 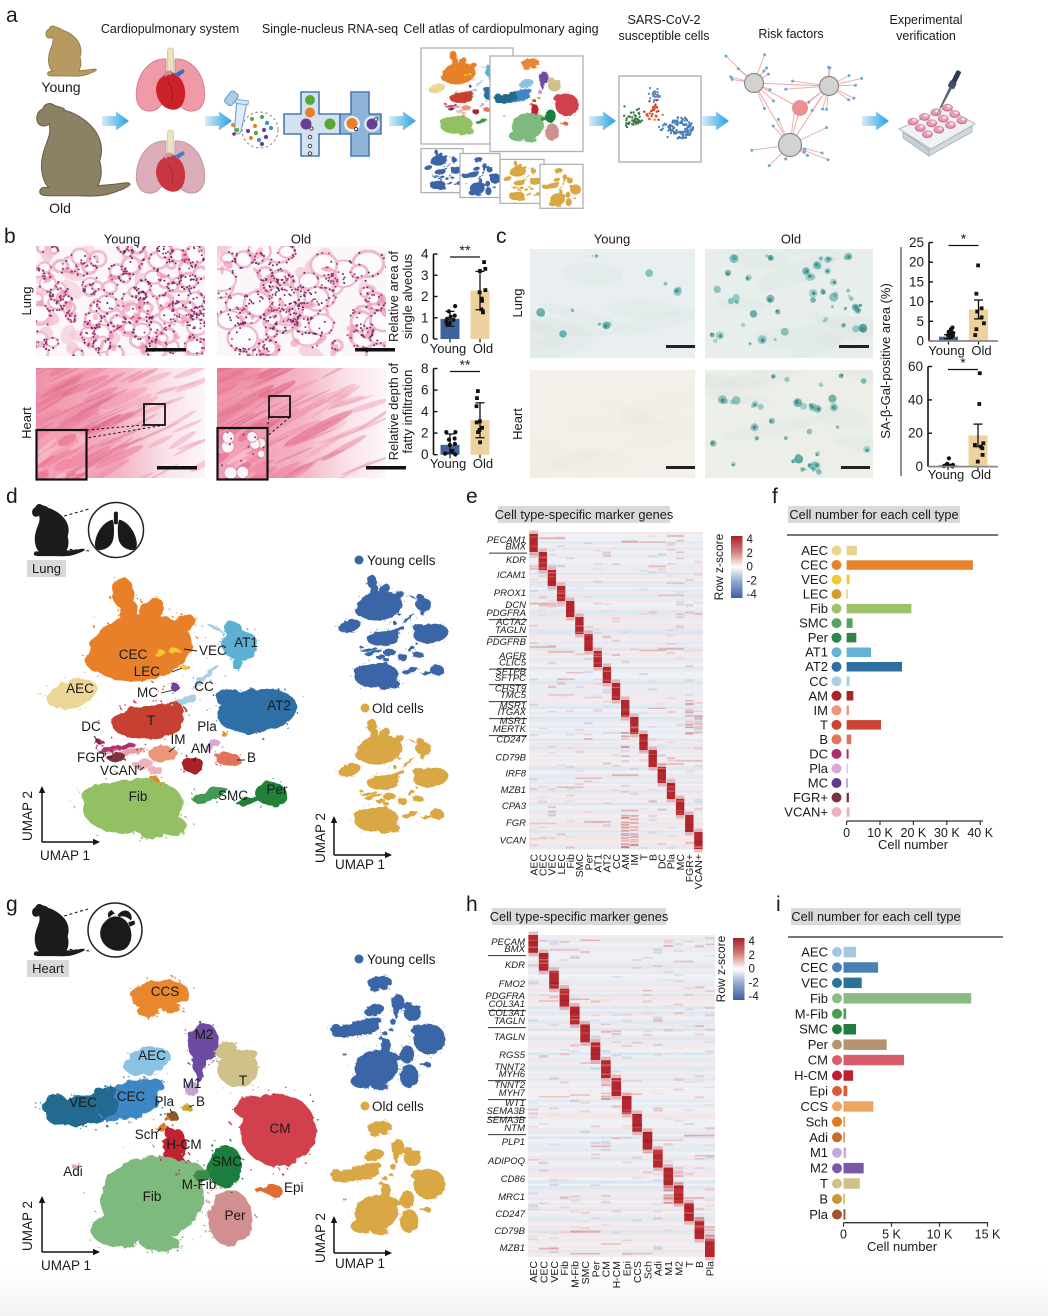 What do you see at coordinates (821, 710) in the screenshot?
I see `svg-text: IM` at bounding box center [821, 710].